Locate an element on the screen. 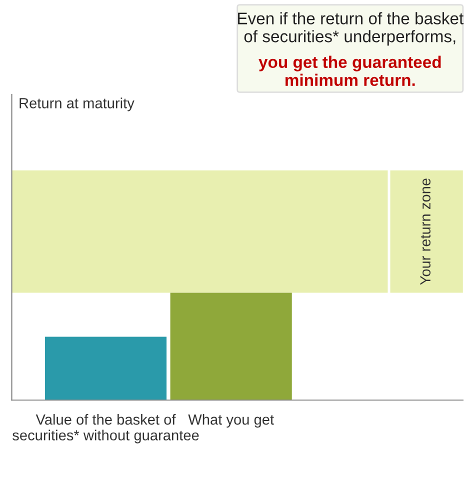 The width and height of the screenshot is (470, 485). text: Return at maturity is located at coordinates (77, 105).